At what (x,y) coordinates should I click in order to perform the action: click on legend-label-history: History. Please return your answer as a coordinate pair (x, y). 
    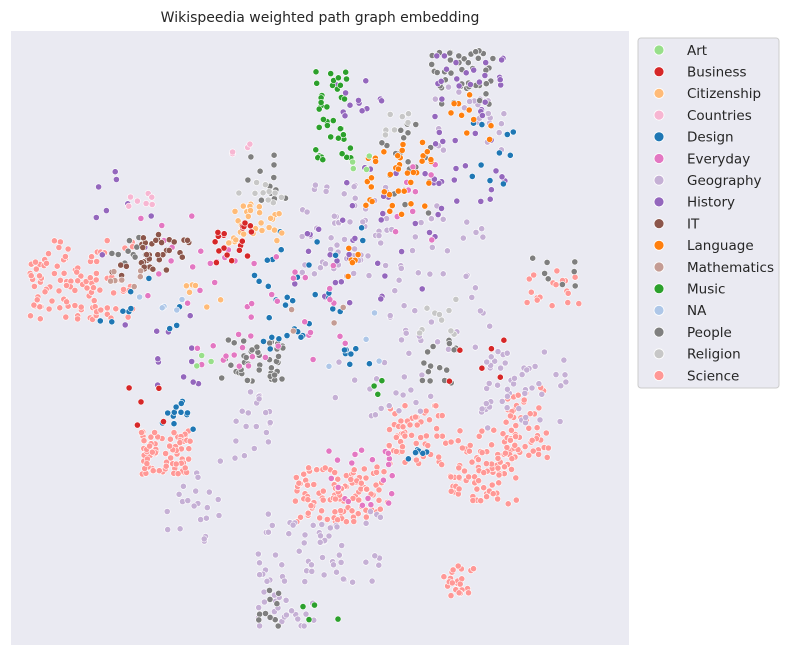
    Looking at the image, I should click on (711, 203).